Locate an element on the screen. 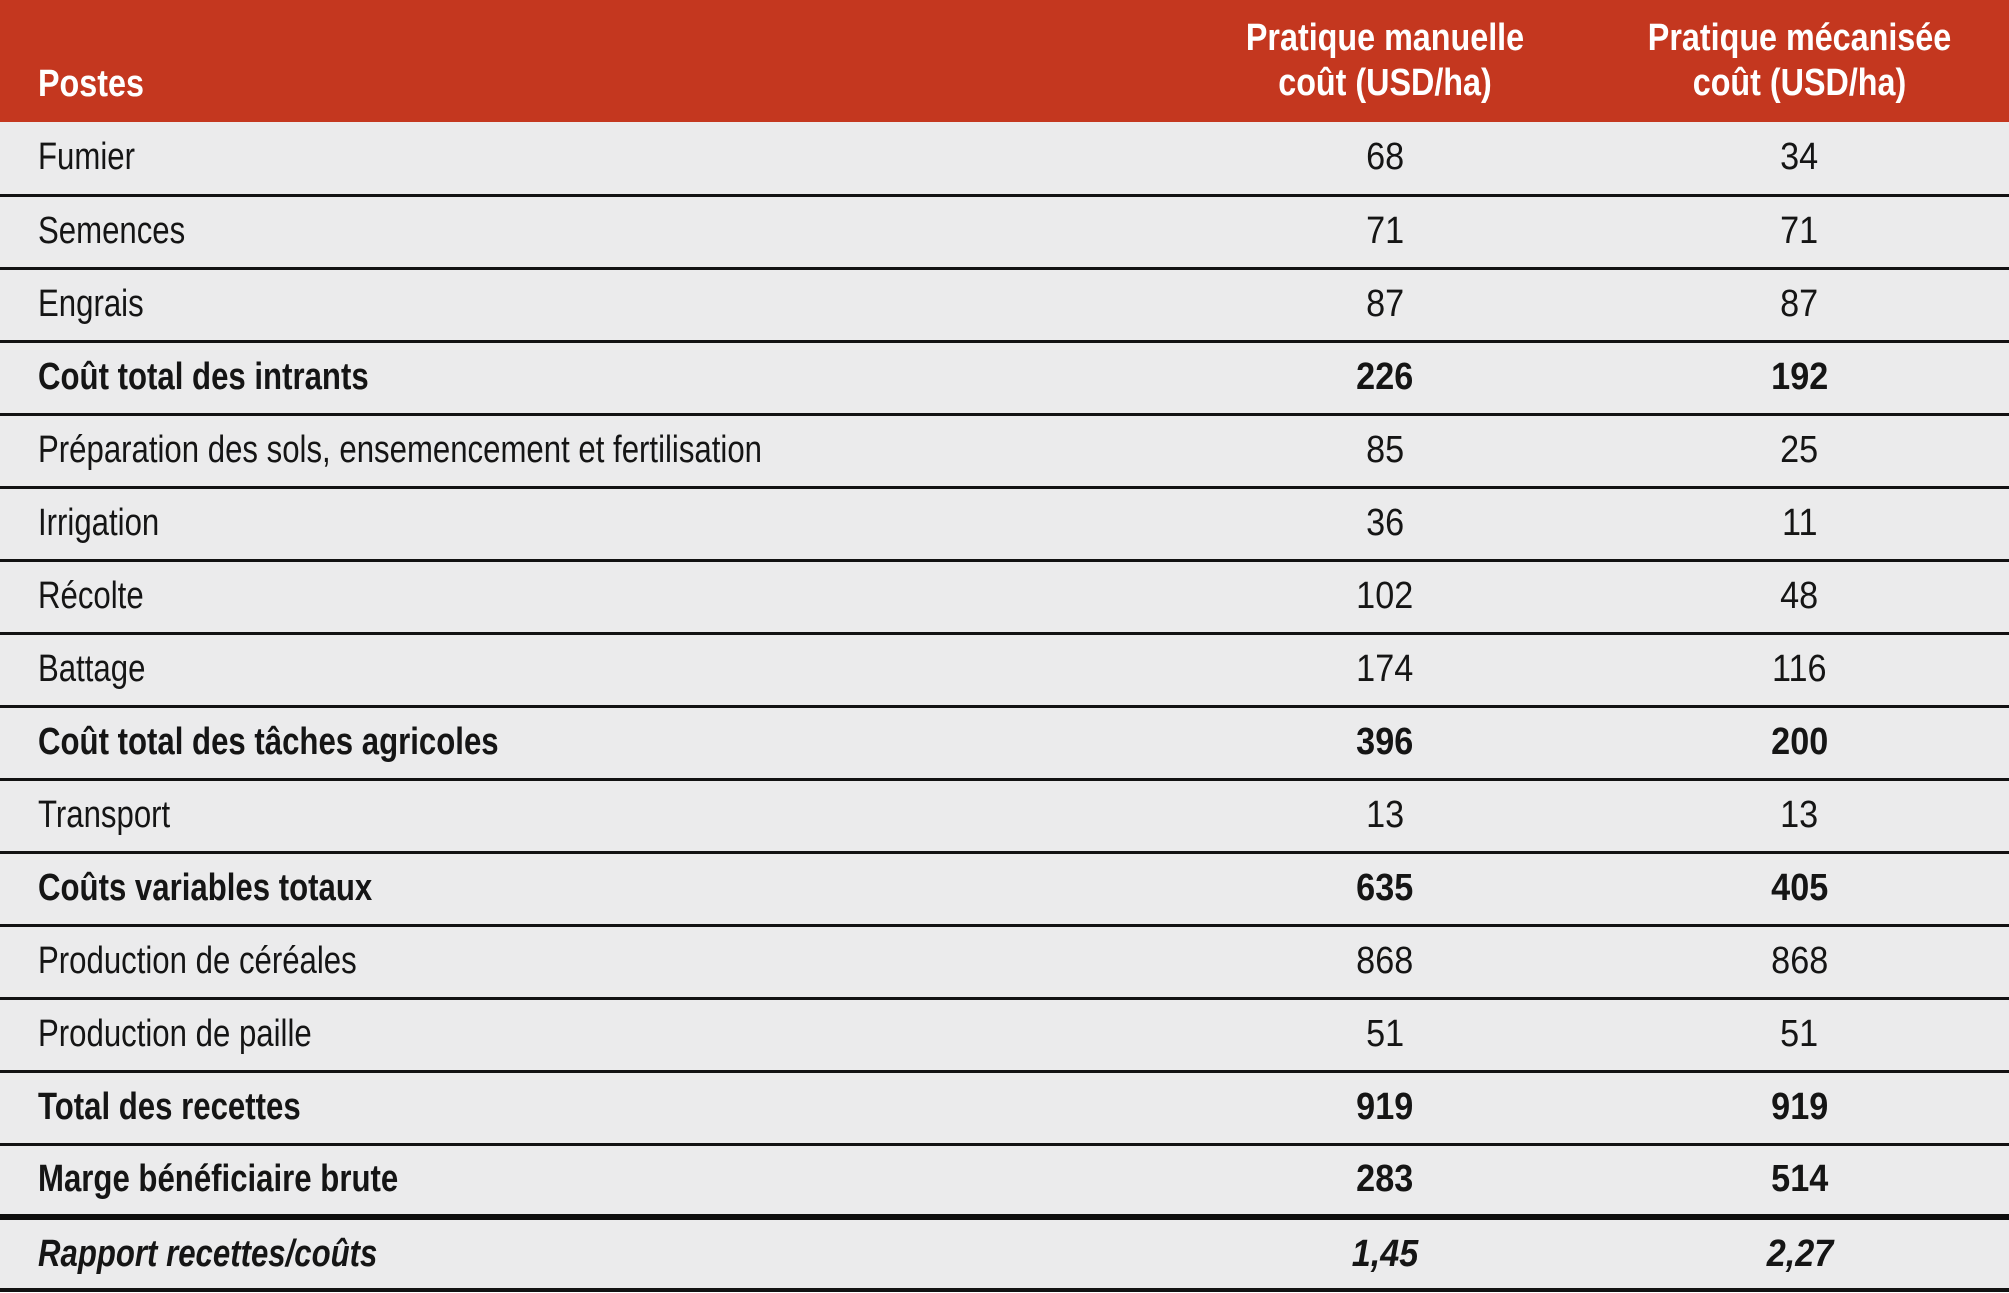 Image resolution: width=2009 pixels, height=1293 pixels. table-row: Production de paille 51 51 is located at coordinates (1004, 1033).